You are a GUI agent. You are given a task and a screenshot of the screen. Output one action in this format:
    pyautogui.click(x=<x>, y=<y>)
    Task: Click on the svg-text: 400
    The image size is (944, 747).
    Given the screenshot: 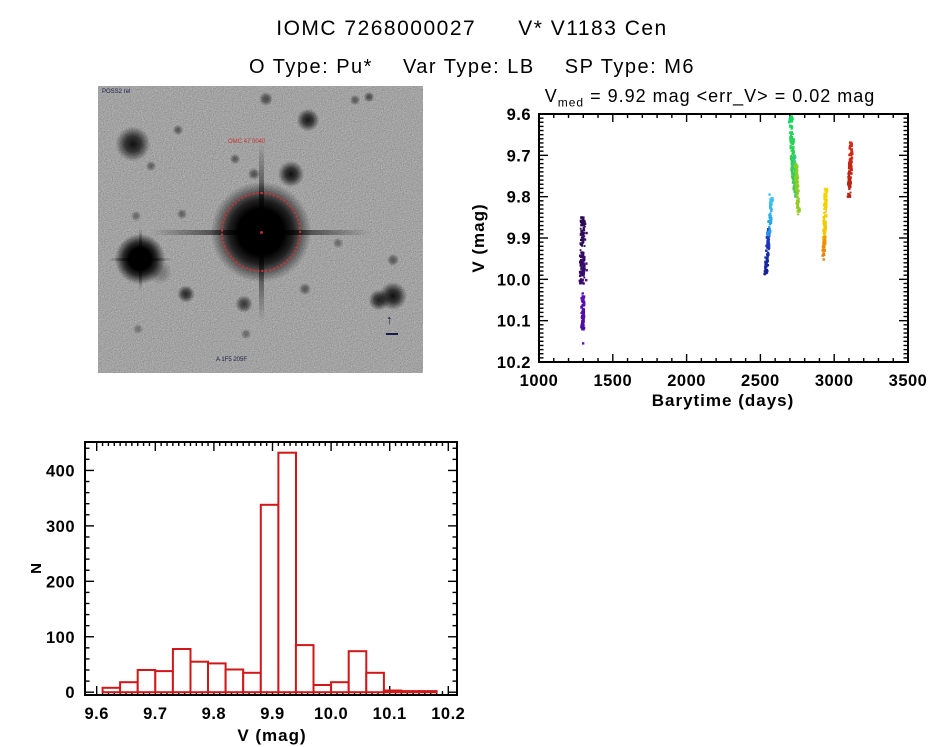 What is the action you would take?
    pyautogui.click(x=60, y=471)
    